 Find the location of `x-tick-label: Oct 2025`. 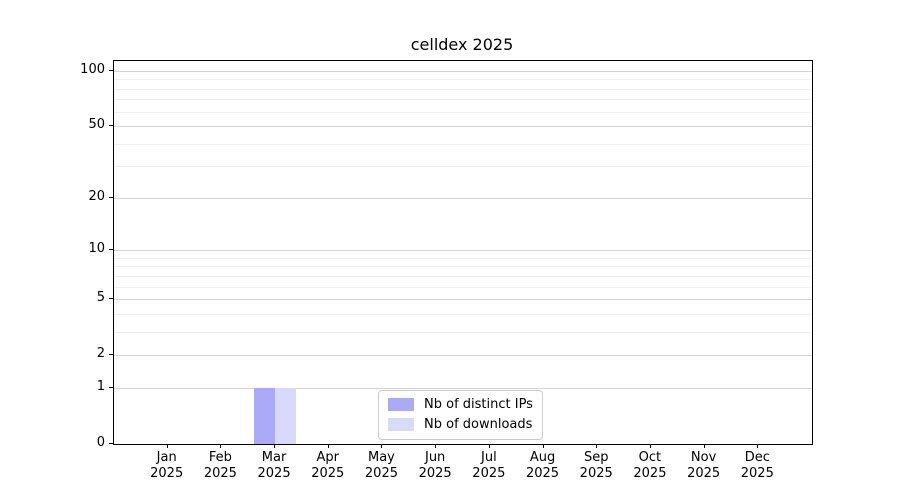

x-tick-label: Oct 2025 is located at coordinates (650, 465).